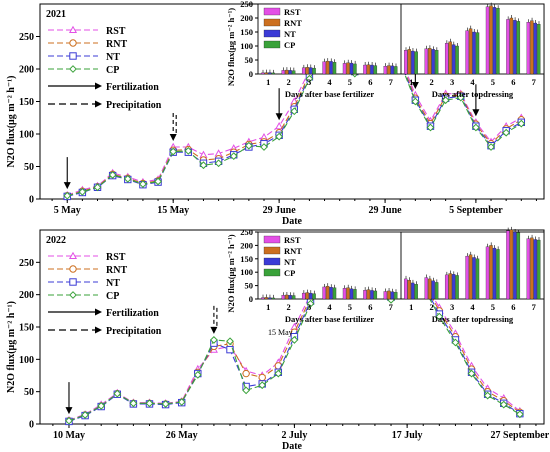 The height and width of the screenshot is (452, 550). I want to click on legend-marker-RNT, so click(73, 43).